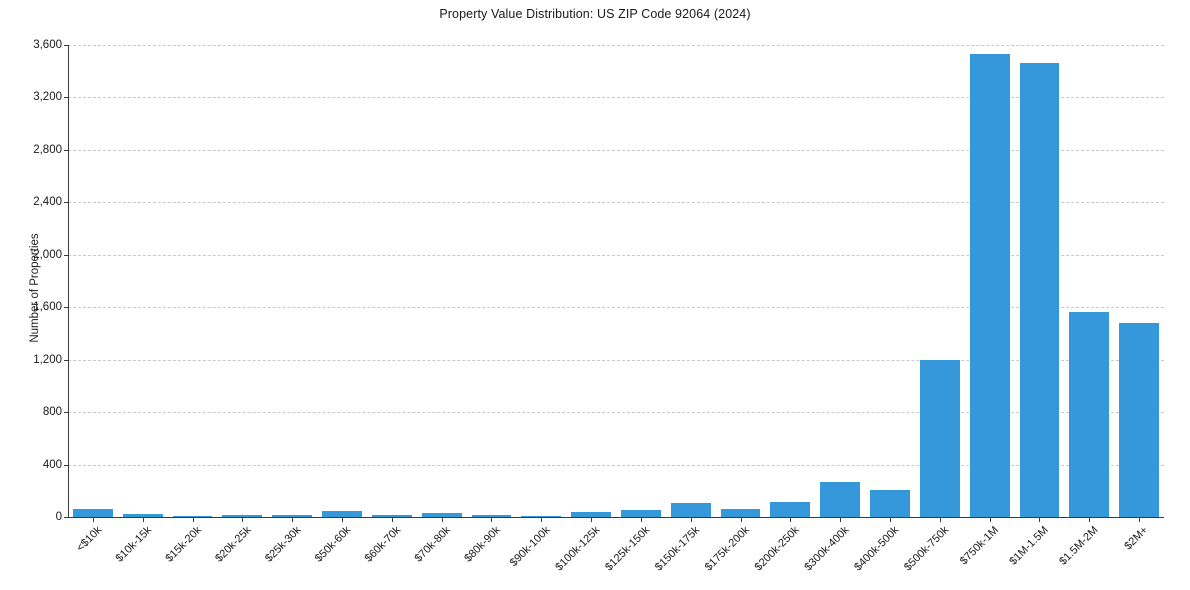 This screenshot has width=1190, height=590. What do you see at coordinates (47, 202) in the screenshot?
I see `y-tick-label: 2,400` at bounding box center [47, 202].